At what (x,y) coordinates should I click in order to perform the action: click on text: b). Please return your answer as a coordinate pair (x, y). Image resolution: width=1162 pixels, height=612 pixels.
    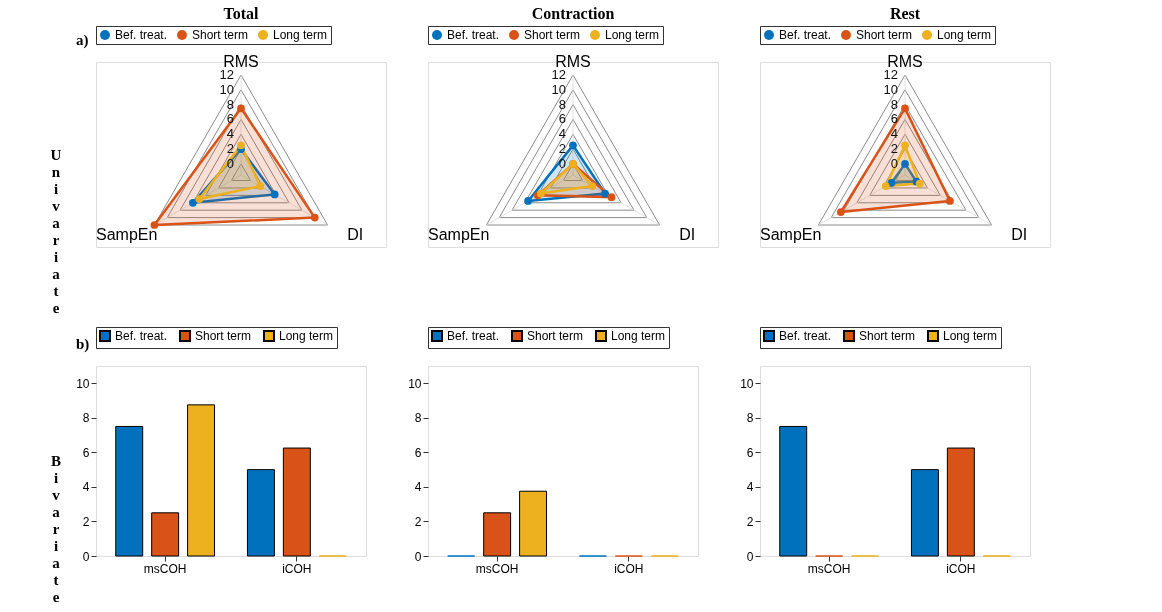
    Looking at the image, I should click on (83, 344).